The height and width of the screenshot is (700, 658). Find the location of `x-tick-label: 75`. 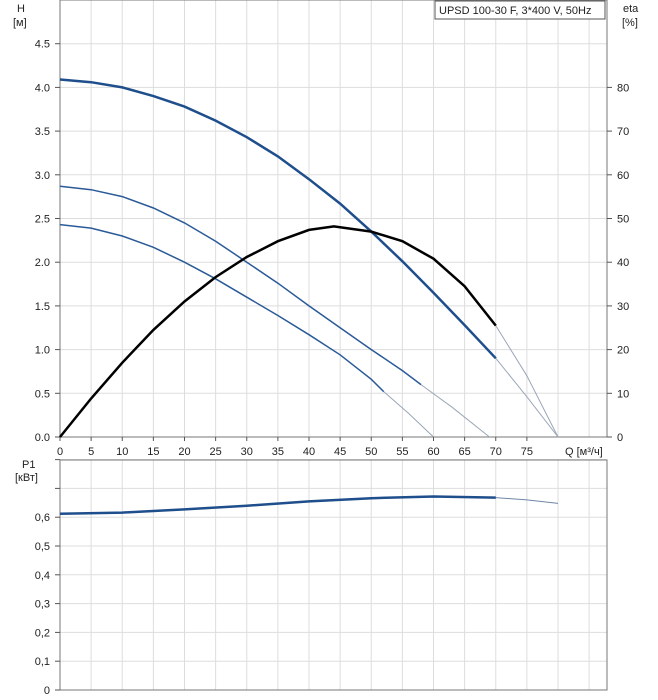

x-tick-label: 75 is located at coordinates (527, 452).